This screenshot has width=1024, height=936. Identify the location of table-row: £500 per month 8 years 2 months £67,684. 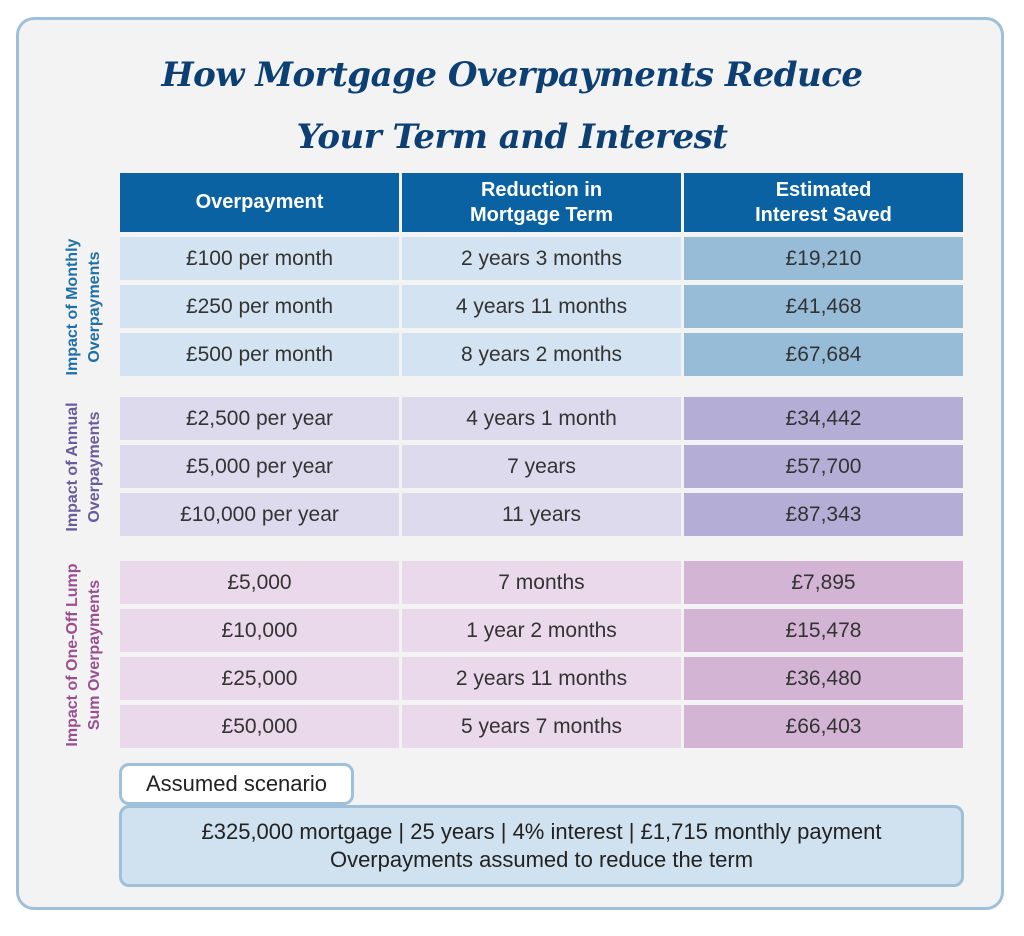
(512, 354).